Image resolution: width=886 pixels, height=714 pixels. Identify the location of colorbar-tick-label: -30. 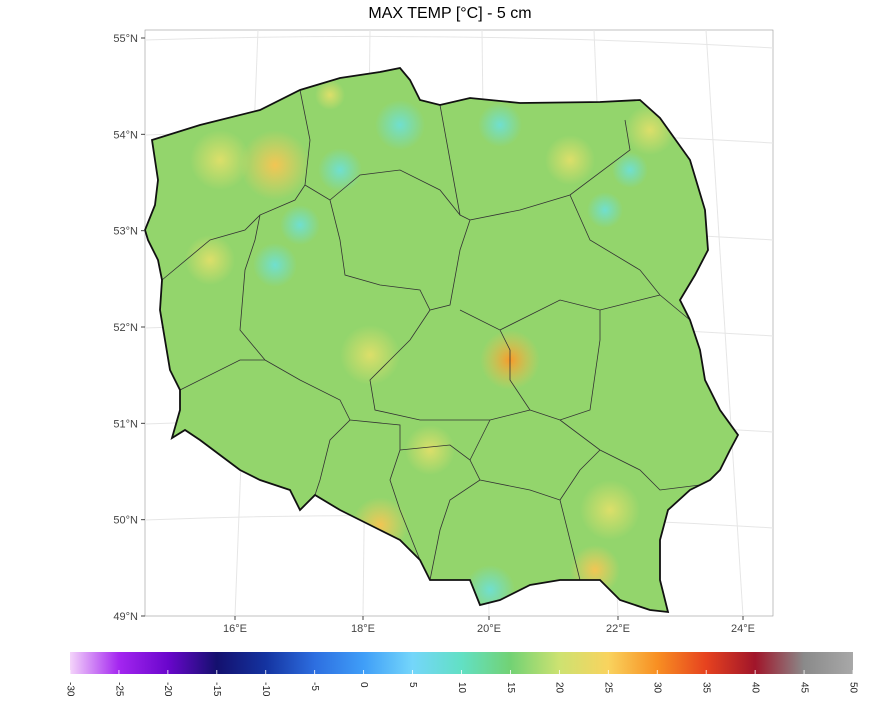
(69, 689).